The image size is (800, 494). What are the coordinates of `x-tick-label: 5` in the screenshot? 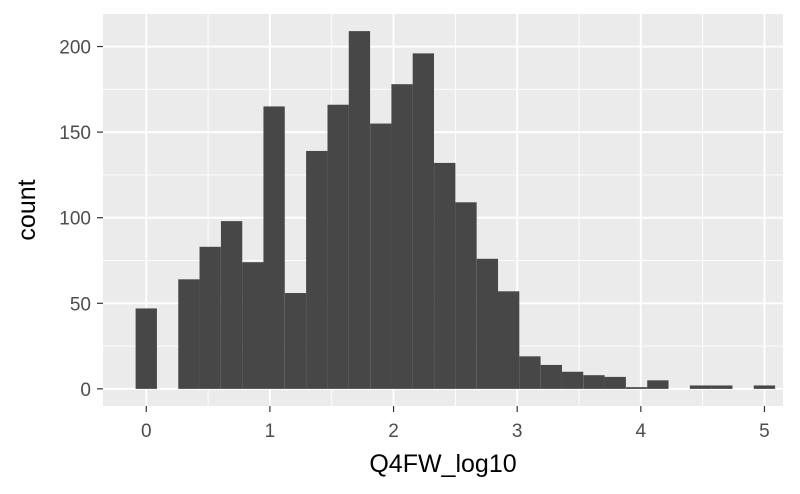 It's located at (764, 431).